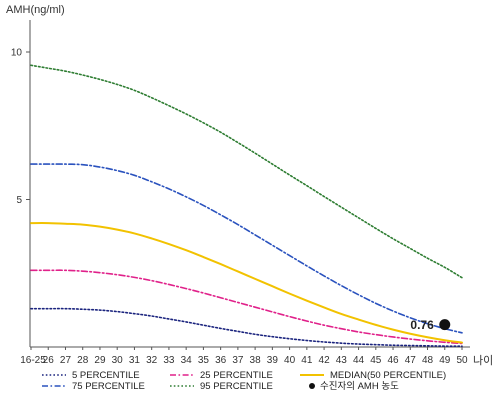 This screenshot has height=400, width=500. Describe the element at coordinates (152, 360) in the screenshot. I see `x-tick-label: 32` at that location.